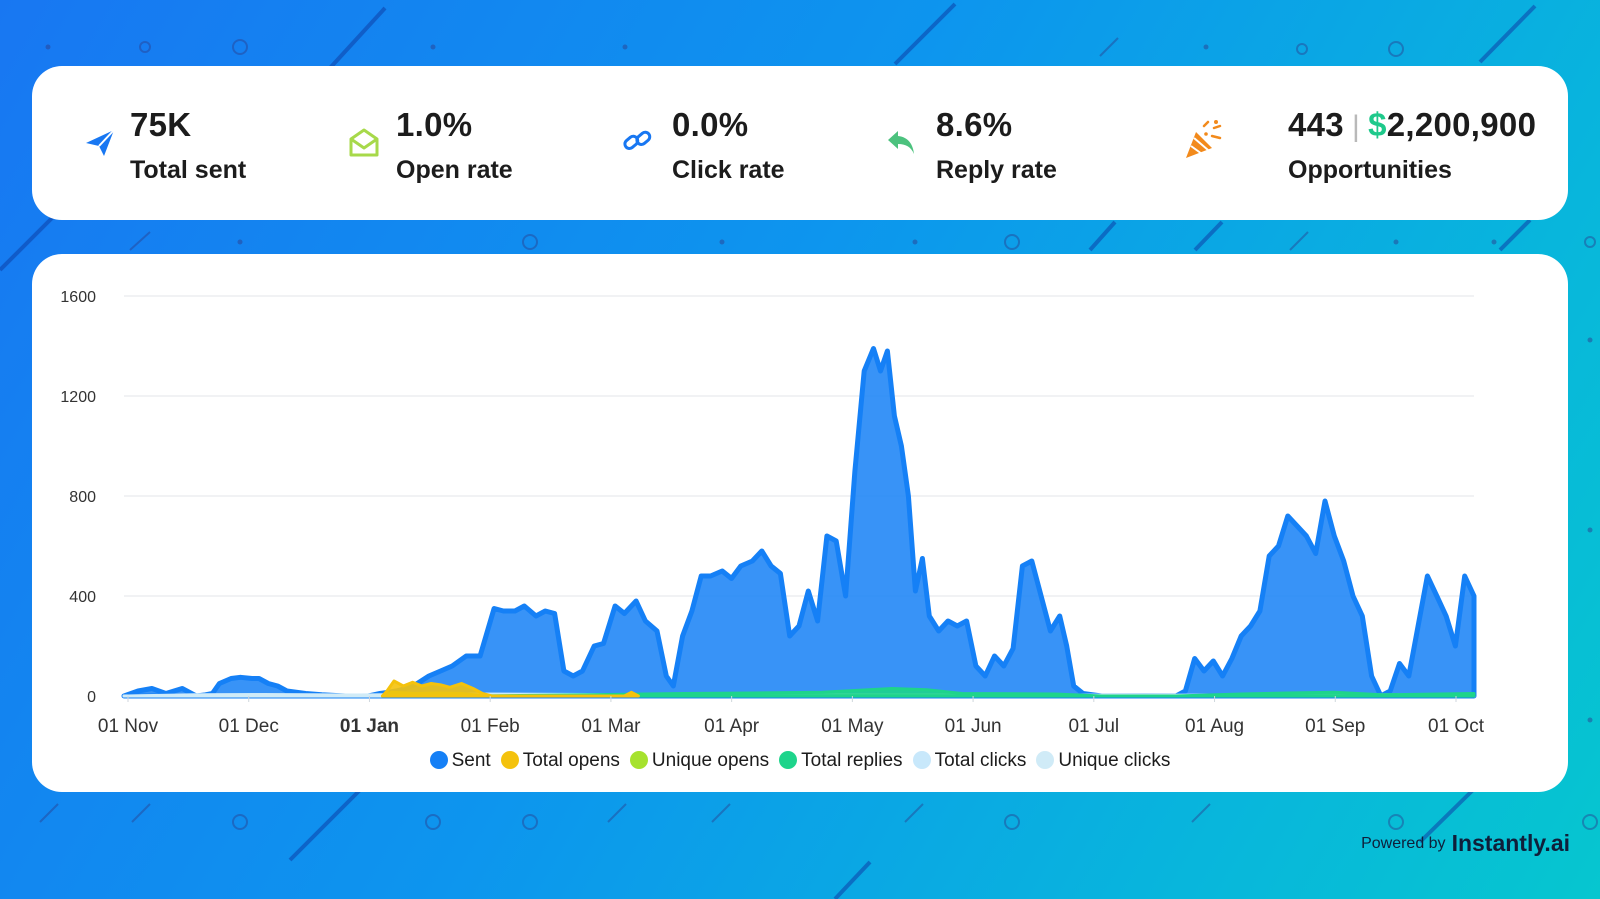  What do you see at coordinates (369, 726) in the screenshot?
I see `x-tick-label: 01 Jan` at bounding box center [369, 726].